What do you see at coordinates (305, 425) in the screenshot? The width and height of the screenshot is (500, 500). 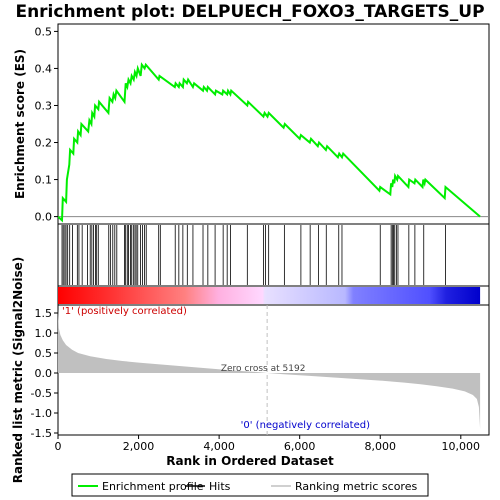 I see `negative-correlation-note: '0' (negatively correlated)` at bounding box center [305, 425].